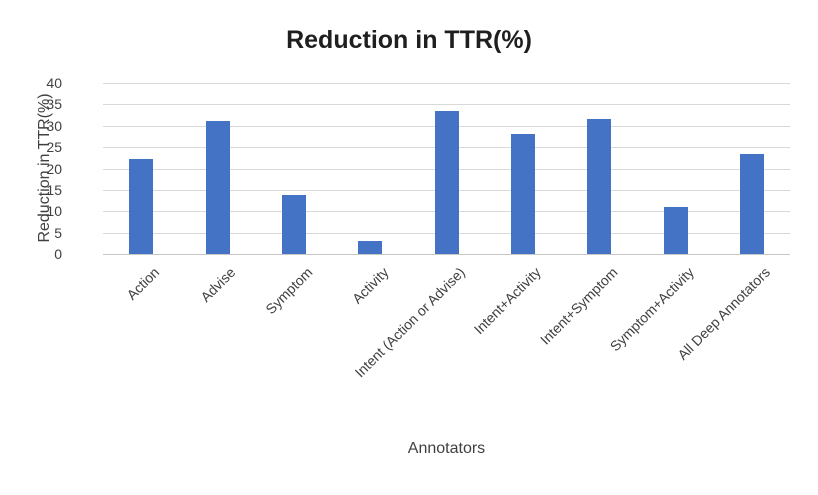 This screenshot has height=495, width=818. What do you see at coordinates (522, 193) in the screenshot?
I see `bar-intent-activity` at bounding box center [522, 193].